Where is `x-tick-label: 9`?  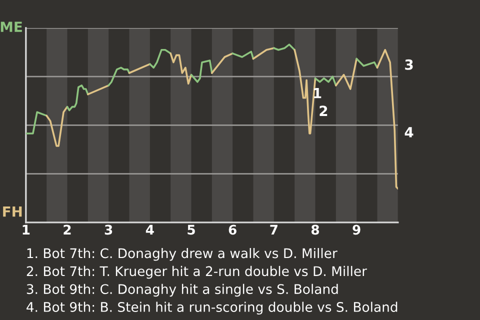
x-tick-label: 9 is located at coordinates (356, 229).